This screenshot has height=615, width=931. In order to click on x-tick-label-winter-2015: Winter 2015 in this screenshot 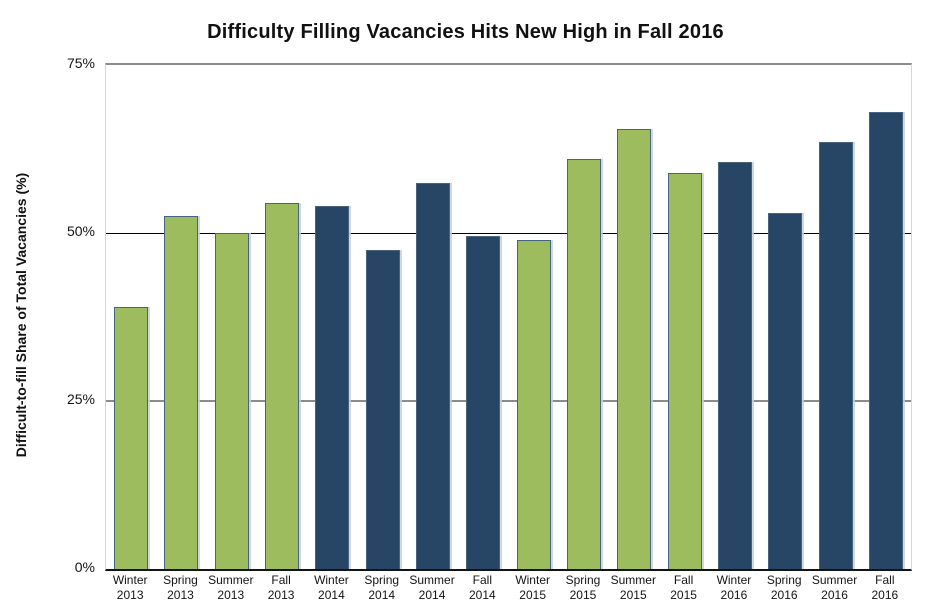, I will do `click(533, 587)`.